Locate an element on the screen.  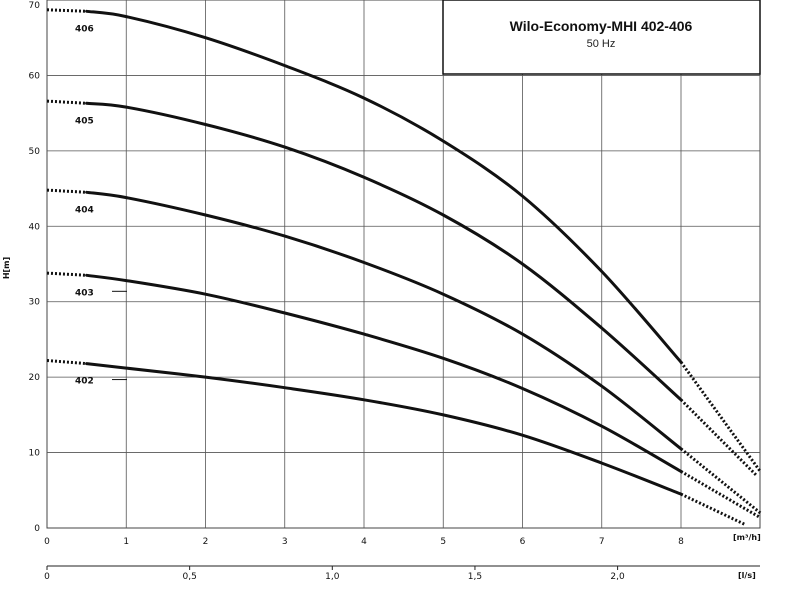
curve-403-dotted-end is located at coordinates (720, 494).